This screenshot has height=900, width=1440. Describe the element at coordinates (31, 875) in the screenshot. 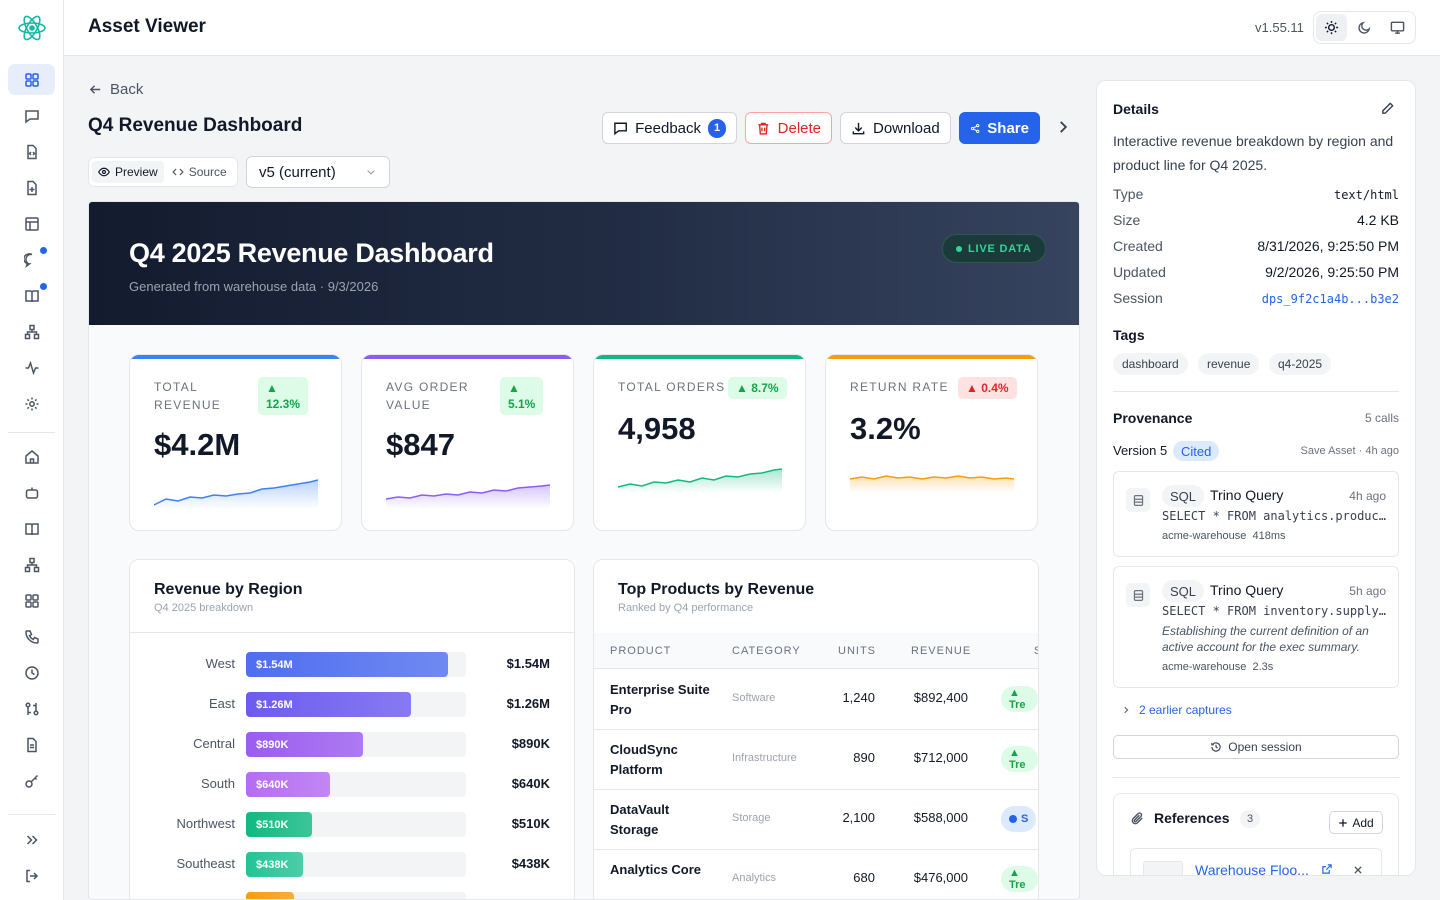

I see `logout-icon` at that location.